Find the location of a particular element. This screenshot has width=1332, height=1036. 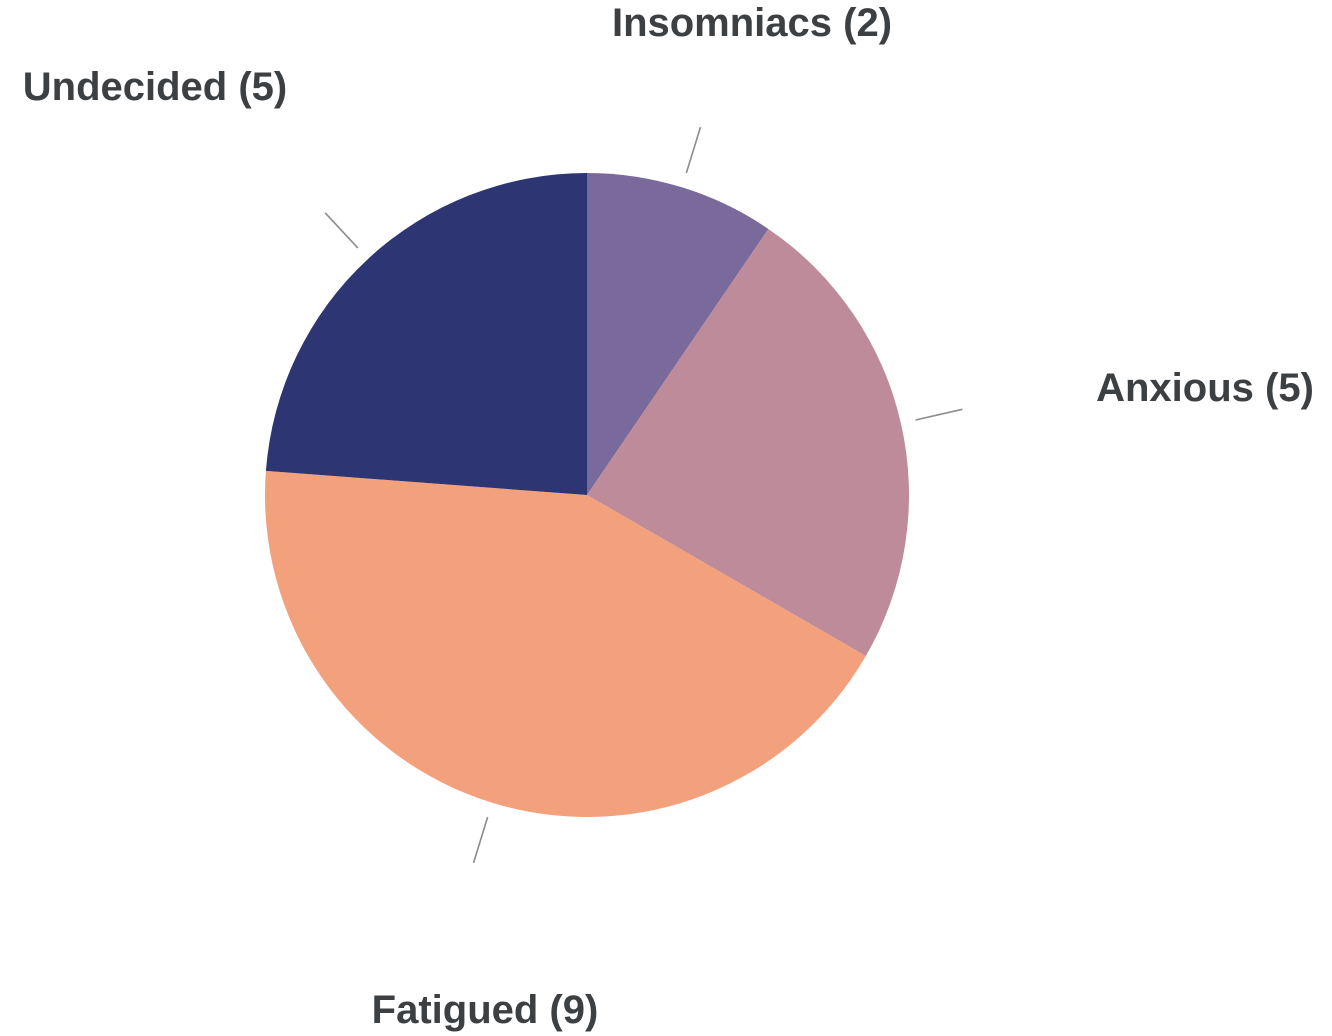

pie-slice-anxious is located at coordinates (748, 442).